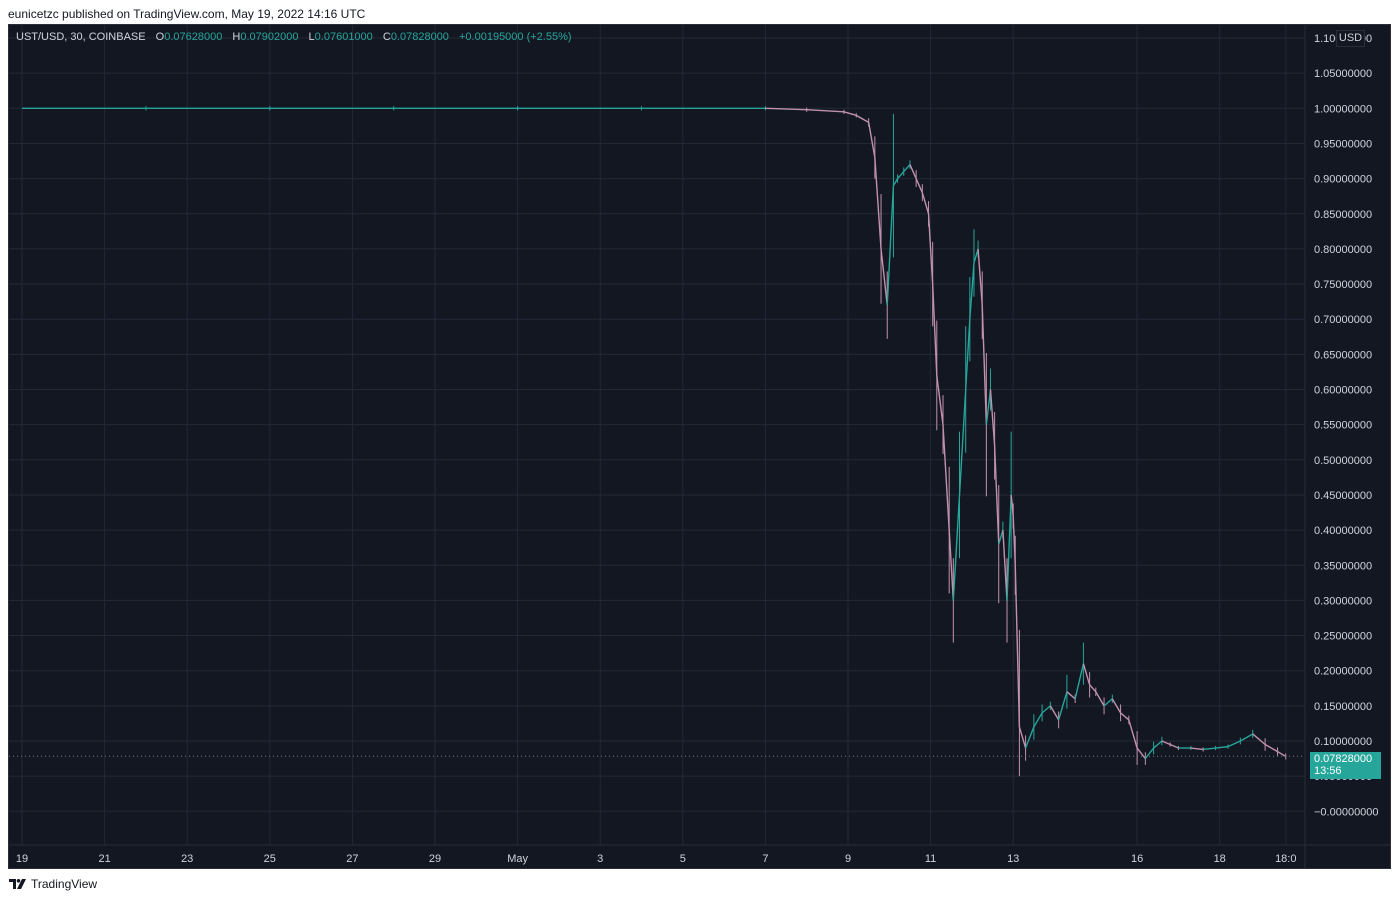 This screenshot has width=1400, height=900. What do you see at coordinates (1343, 285) in the screenshot?
I see `y-tick-label: 0.75000000` at bounding box center [1343, 285].